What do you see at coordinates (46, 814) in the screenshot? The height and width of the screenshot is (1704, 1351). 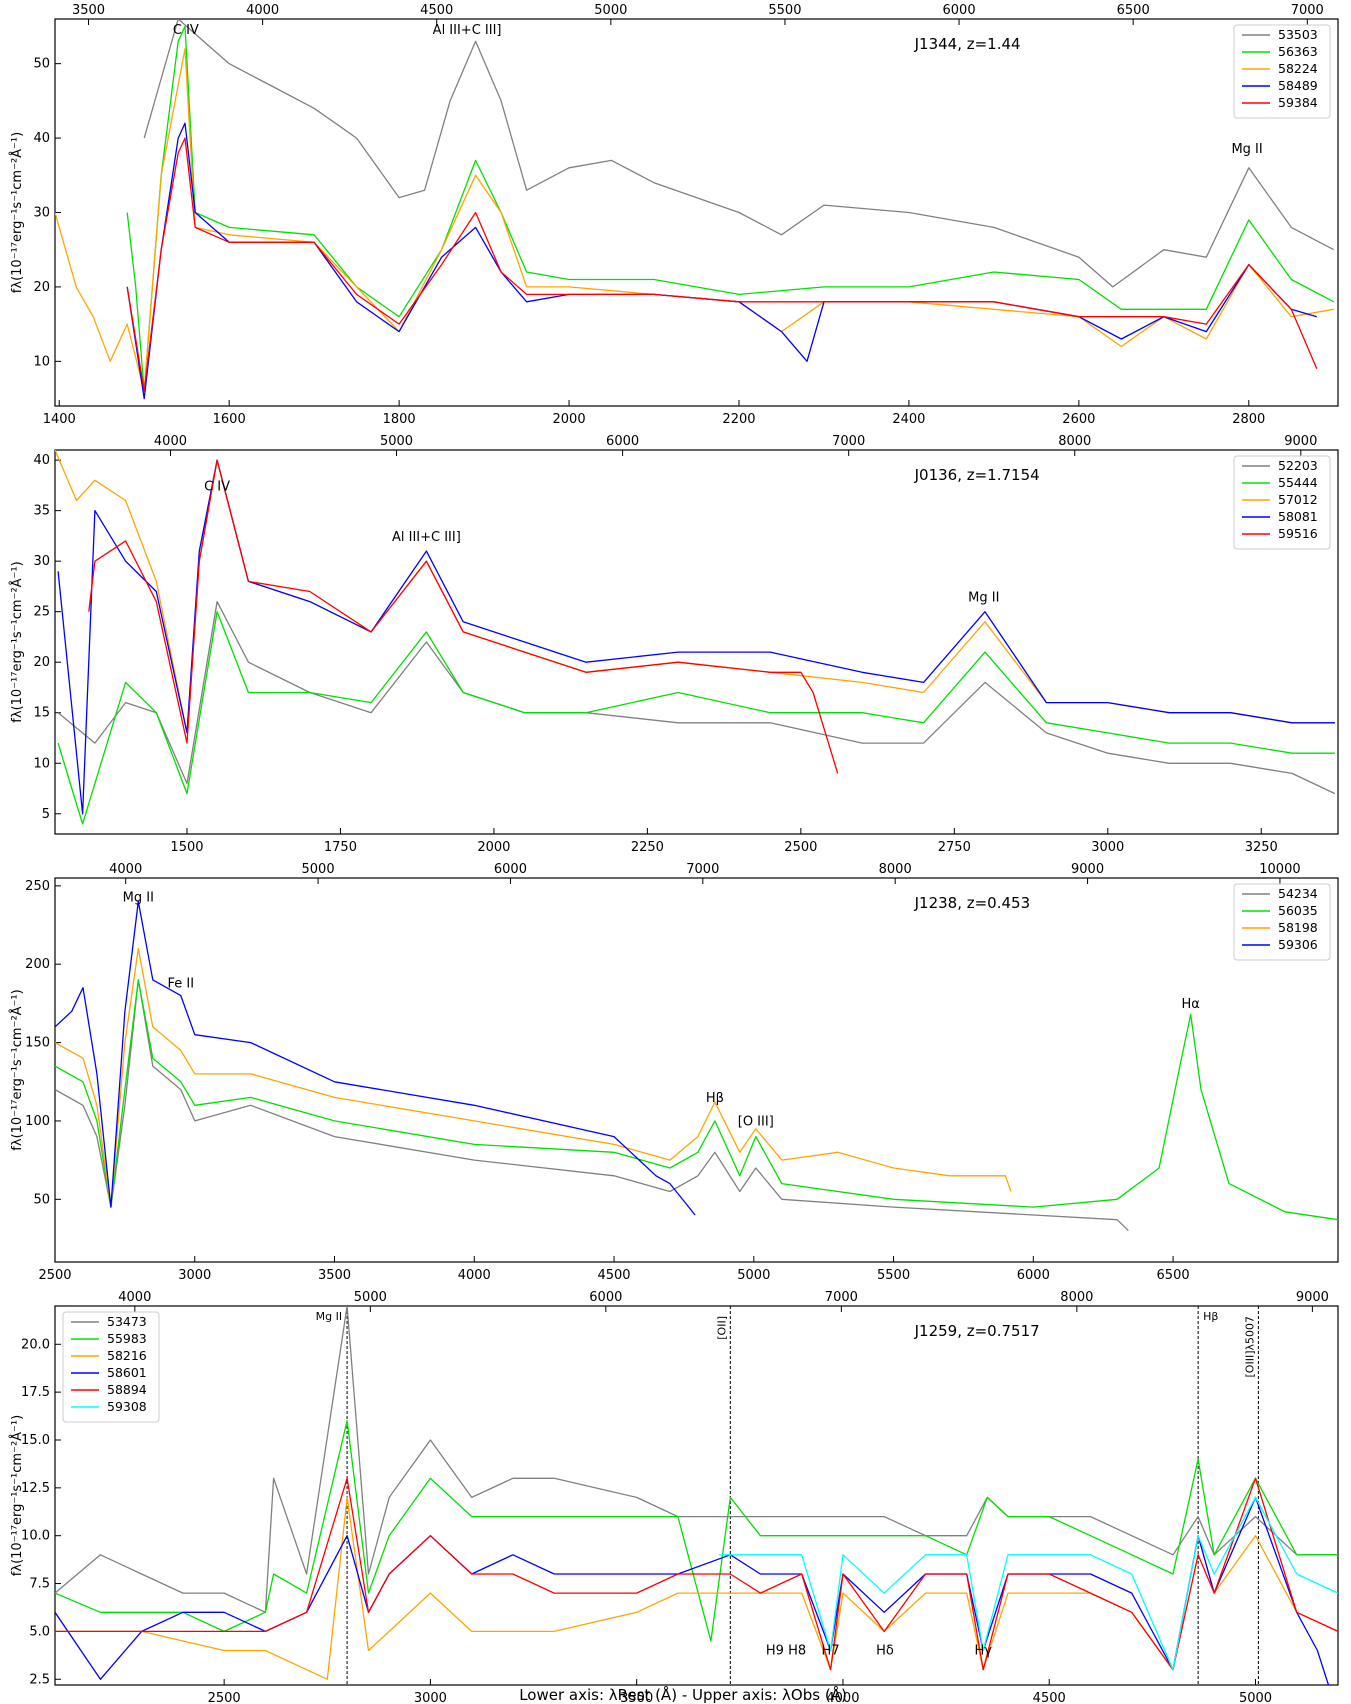 I see `y-tick-label: 5` at bounding box center [46, 814].